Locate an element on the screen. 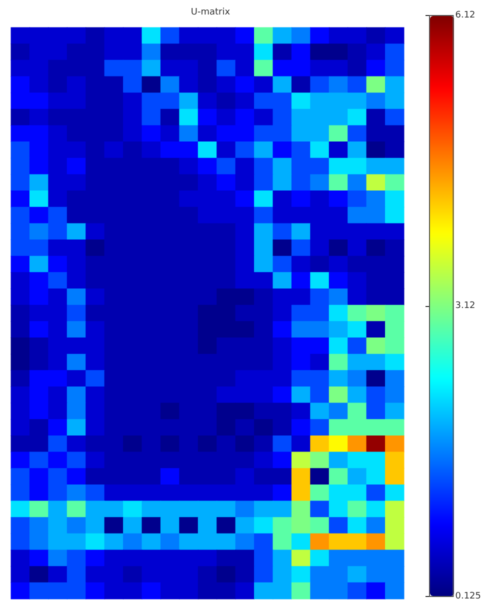 The image size is (484, 607). color-bar-label: 6.12 is located at coordinates (465, 15).